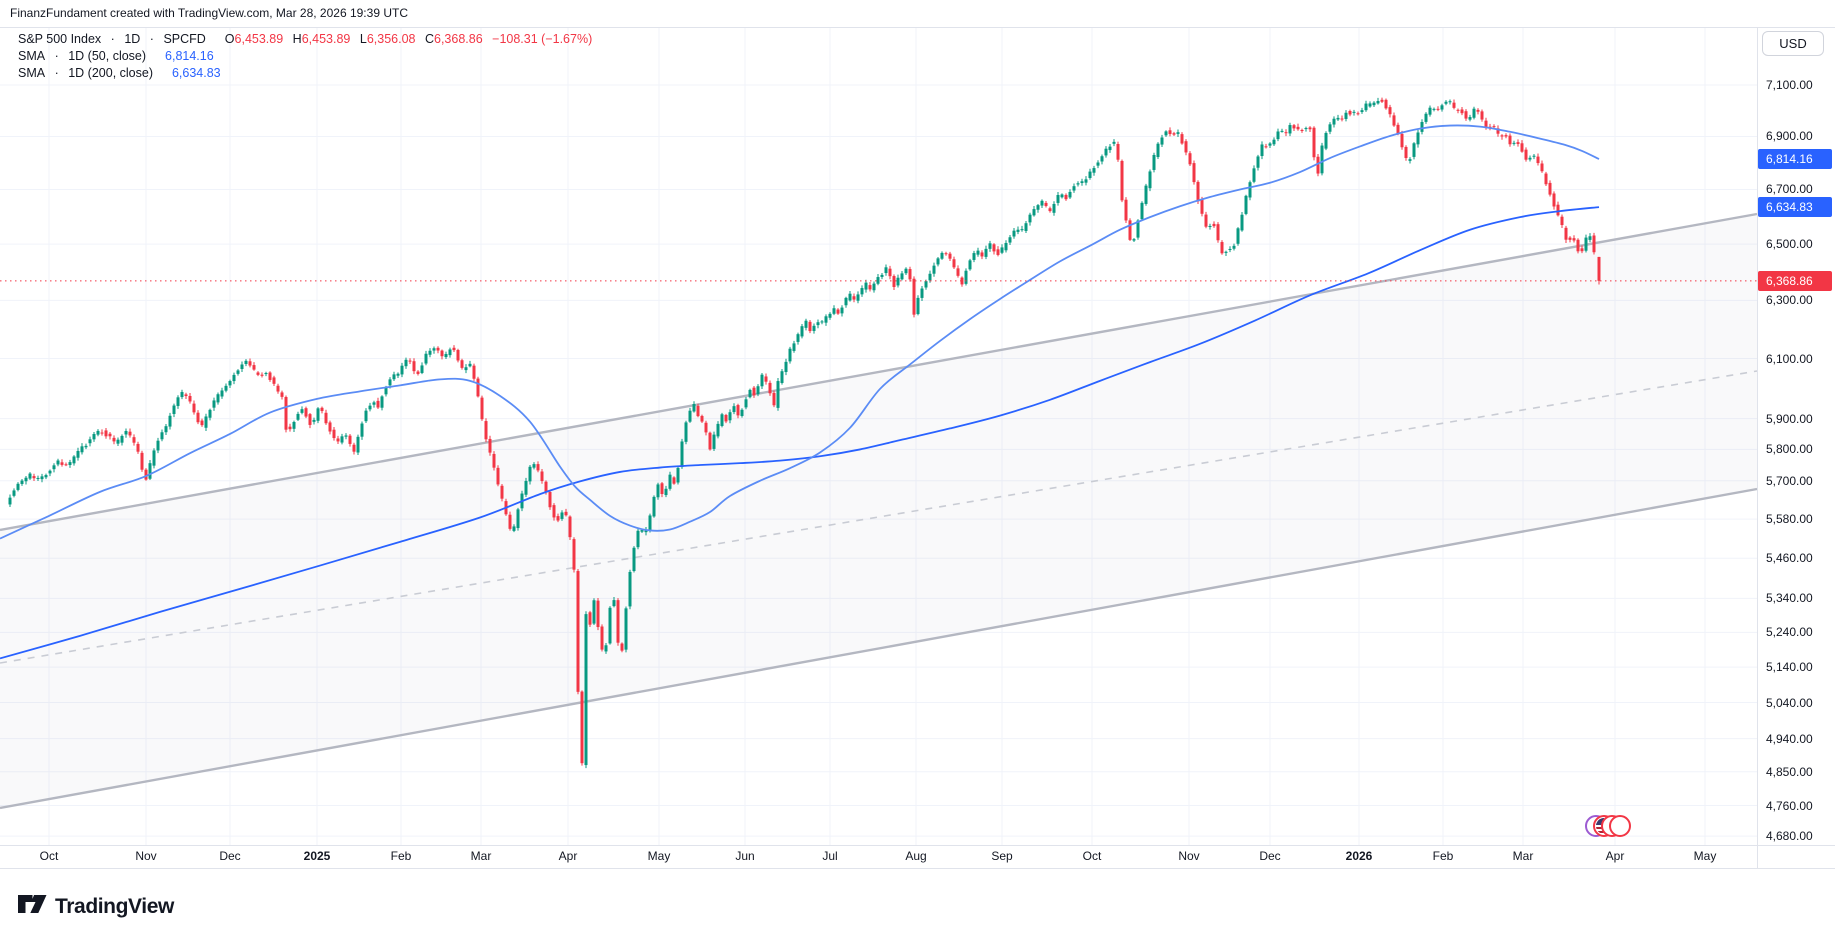  Describe the element at coordinates (1615, 856) in the screenshot. I see `time-axis-label: Apr` at that location.